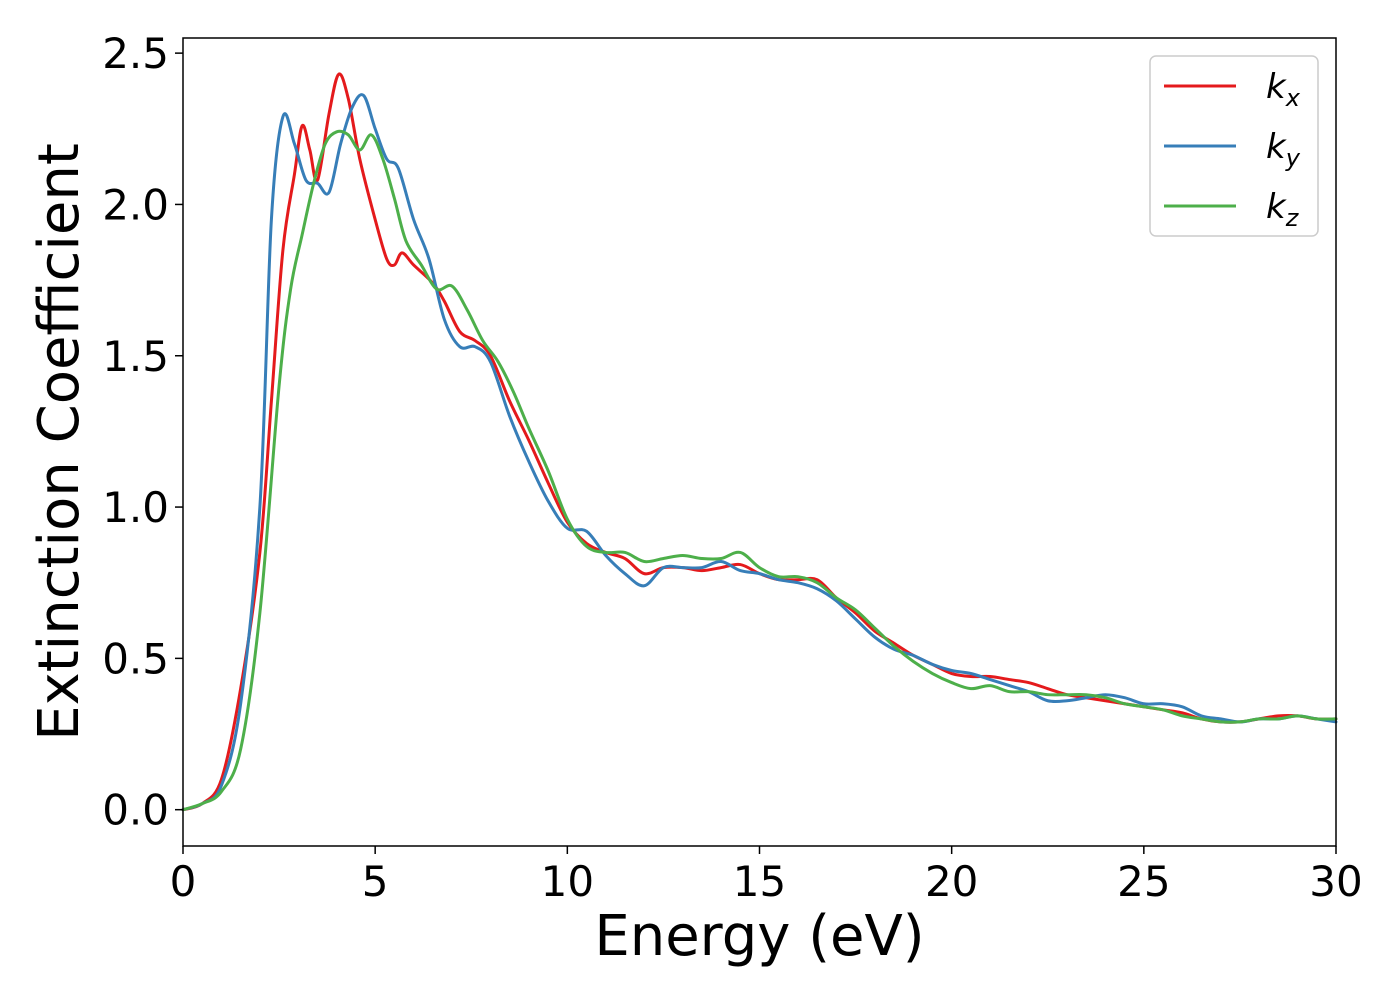  I want to click on x-tick-label: 30, so click(1335, 881).